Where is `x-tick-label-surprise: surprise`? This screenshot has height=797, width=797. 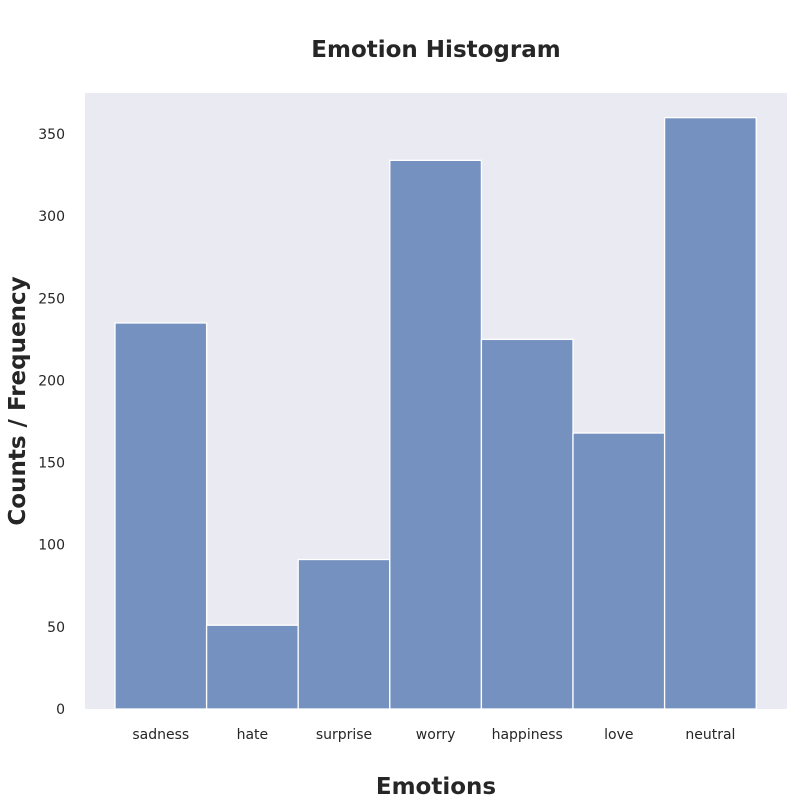
x-tick-label-surprise: surprise is located at coordinates (344, 735).